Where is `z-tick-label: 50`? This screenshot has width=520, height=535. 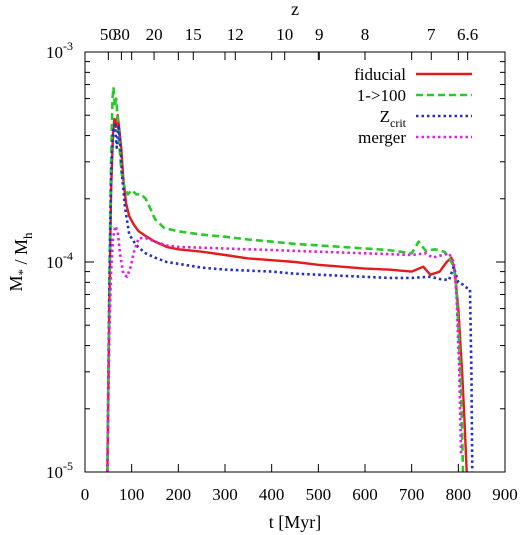
z-tick-label: 50 is located at coordinates (108, 34).